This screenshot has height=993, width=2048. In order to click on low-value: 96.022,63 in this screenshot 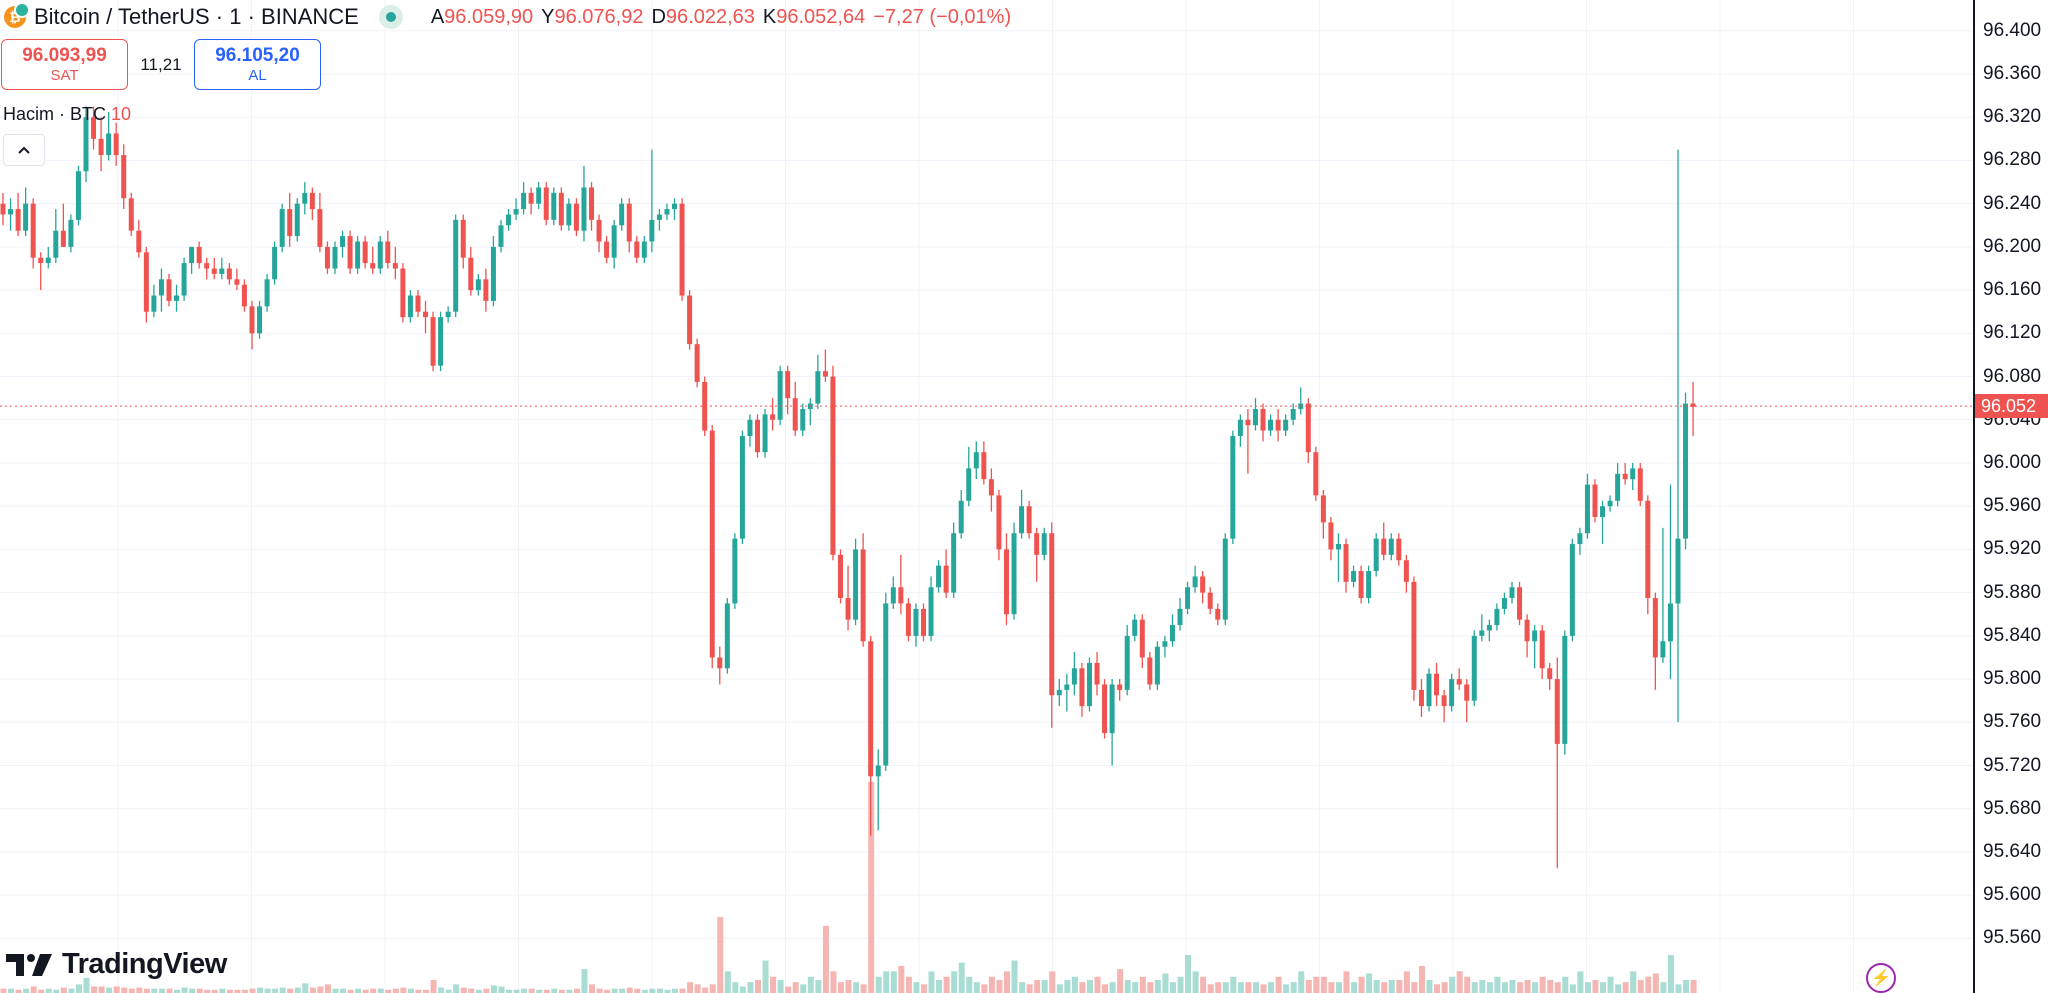, I will do `click(710, 16)`.